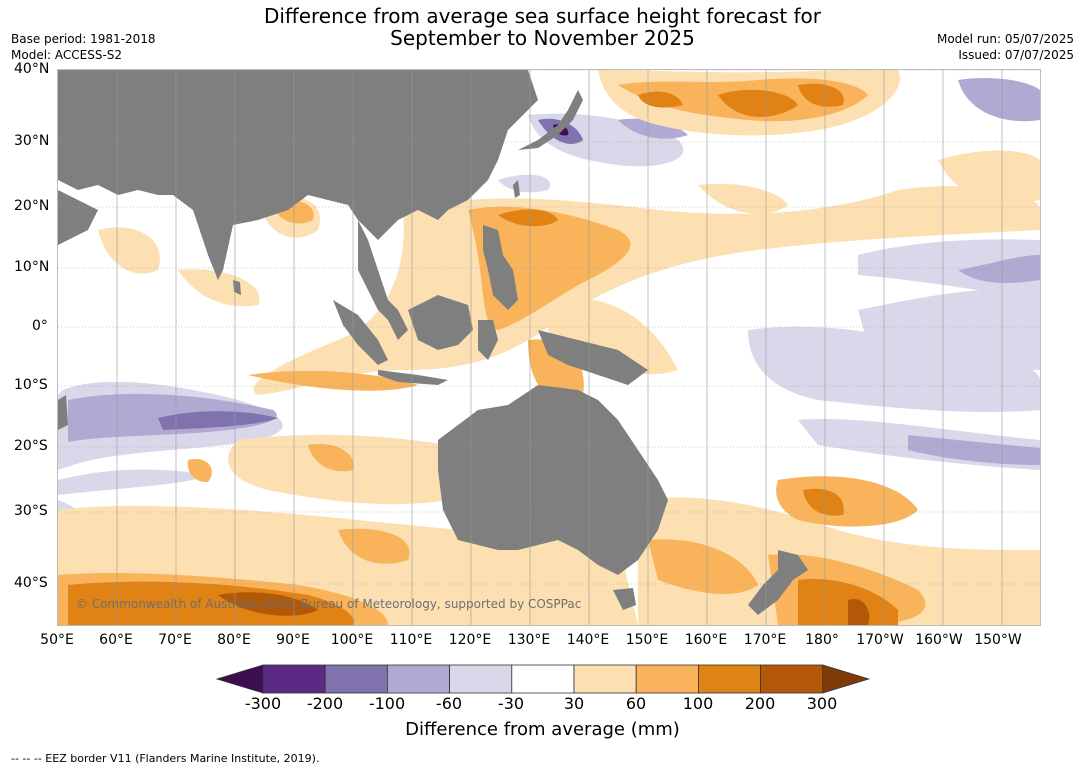 This screenshot has height=770, width=1085. I want to click on lon-label: 140°E, so click(588, 640).